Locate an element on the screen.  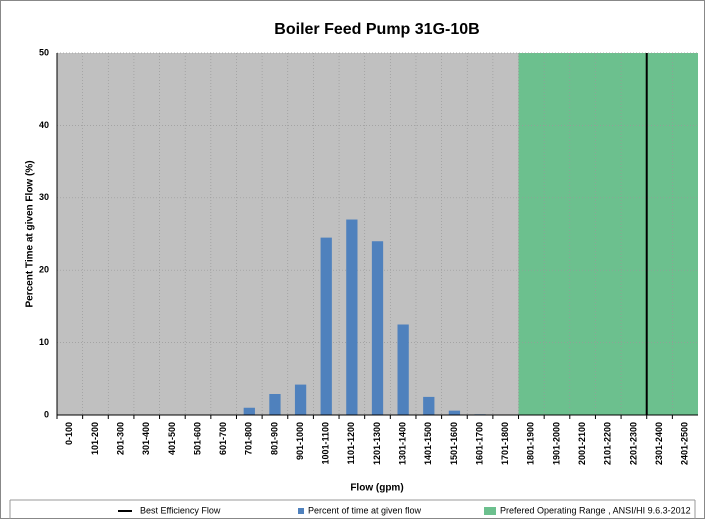
x-tick-label: 101-200 is located at coordinates (95, 438).